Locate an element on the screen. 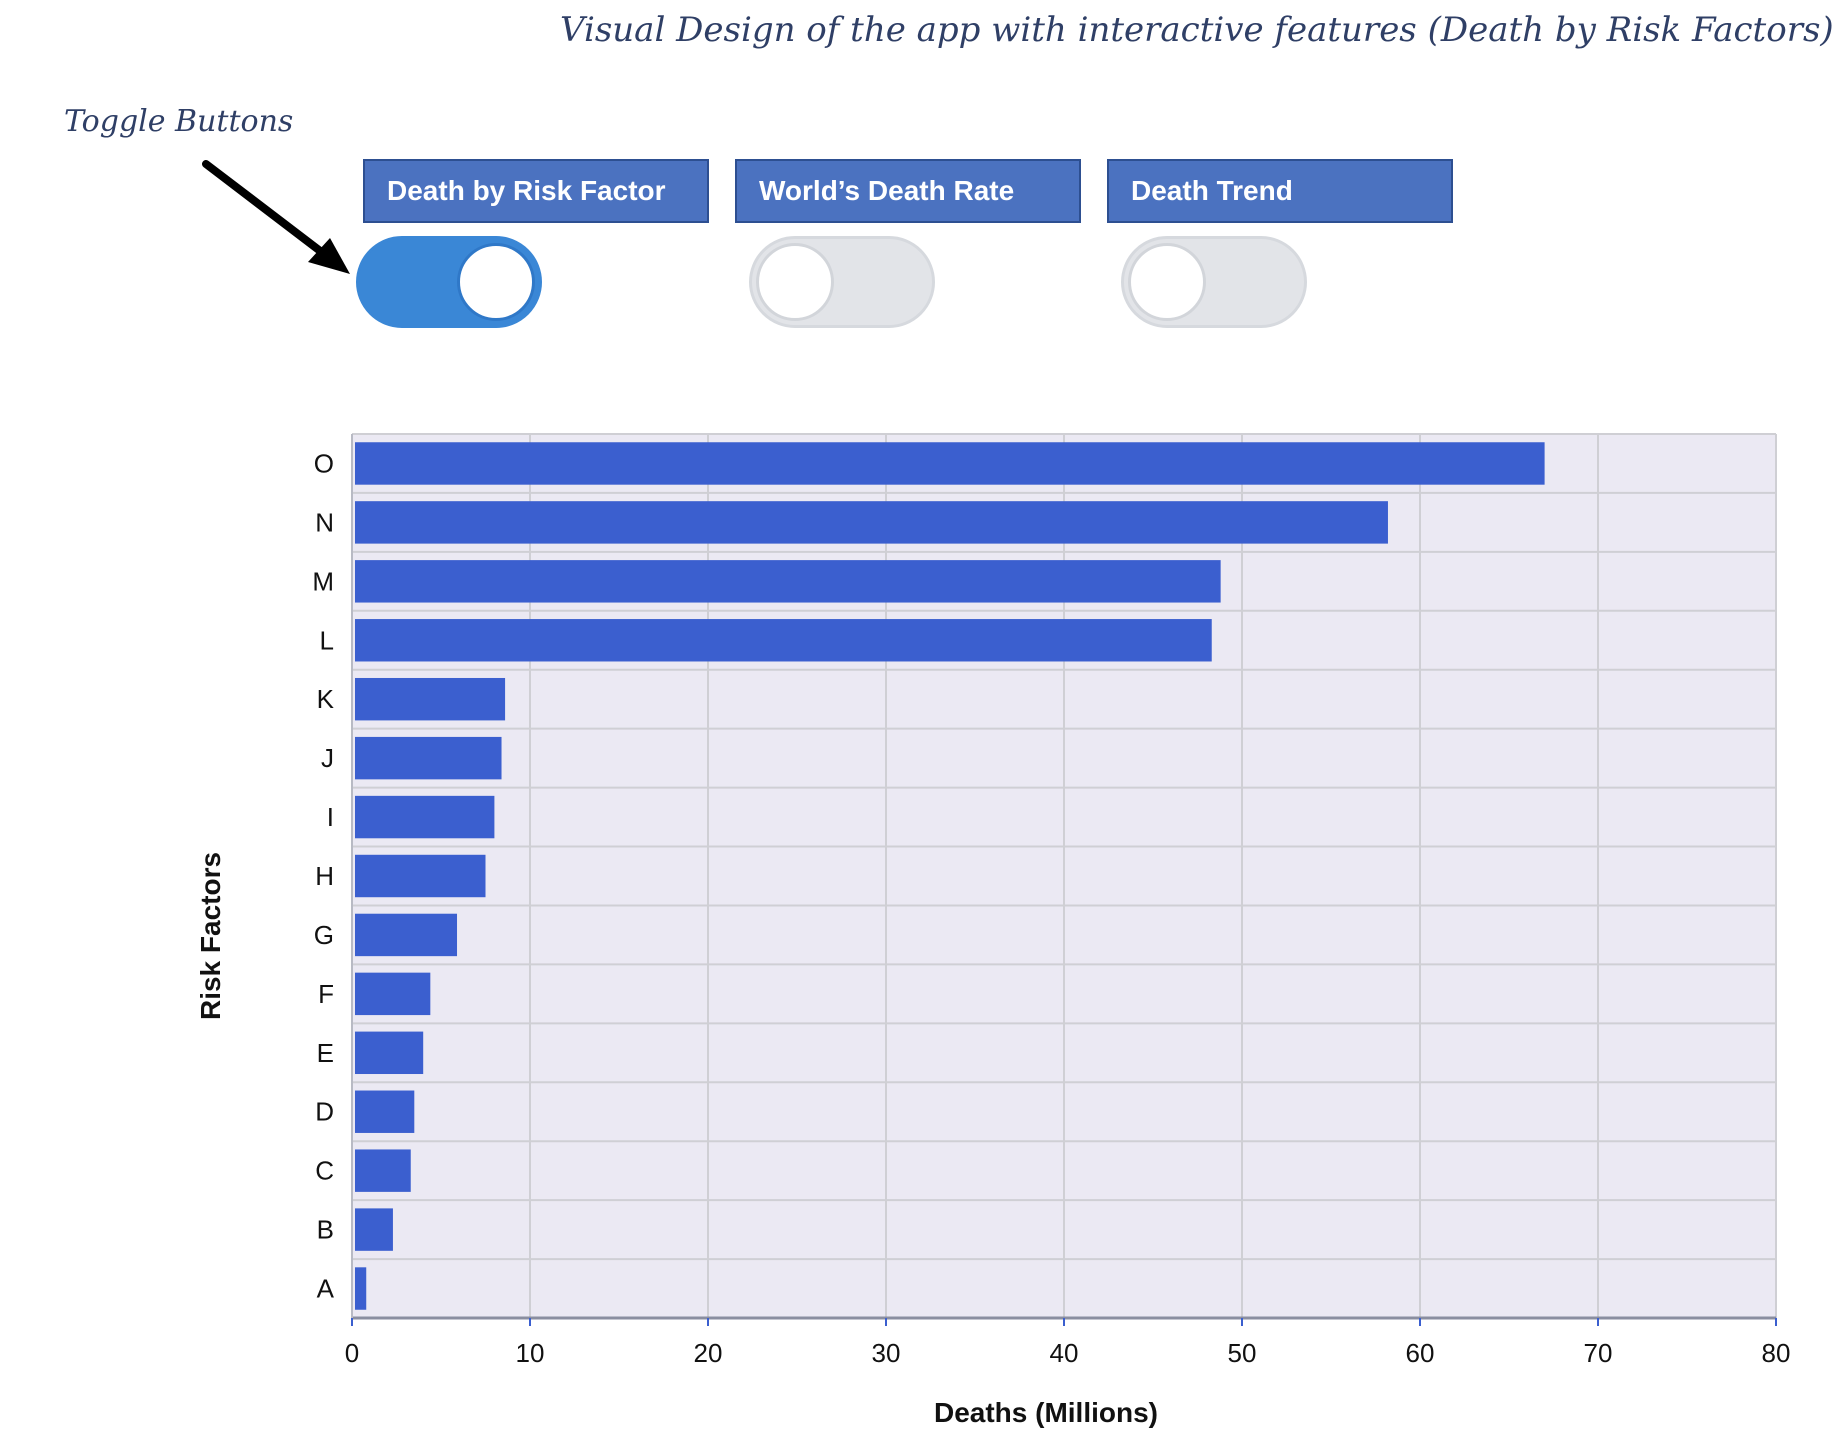 The height and width of the screenshot is (1438, 1846). y-tick-label: E is located at coordinates (325, 1053).